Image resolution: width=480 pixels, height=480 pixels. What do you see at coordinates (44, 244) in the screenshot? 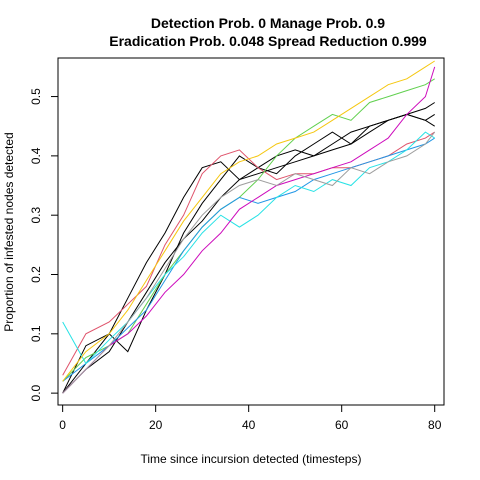
I see `y-axis: 0.0 0.1 0.2 0.3 0.4 0.5` at bounding box center [44, 244].